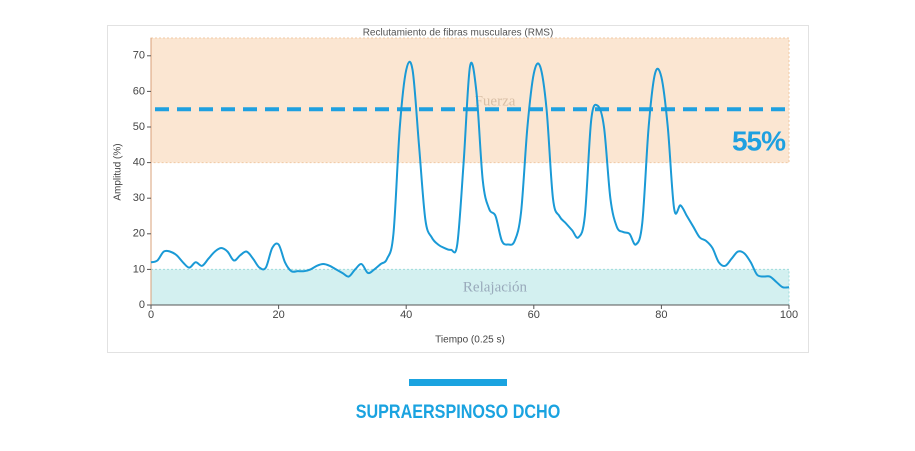 The image size is (915, 451). Describe the element at coordinates (534, 315) in the screenshot. I see `x-tick-label: 60` at that location.